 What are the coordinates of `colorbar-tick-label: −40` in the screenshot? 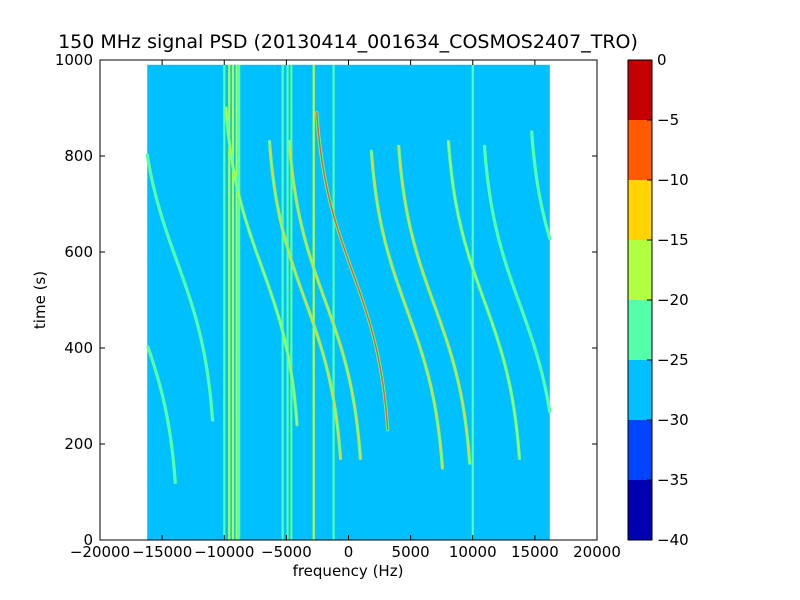 It's located at (673, 540).